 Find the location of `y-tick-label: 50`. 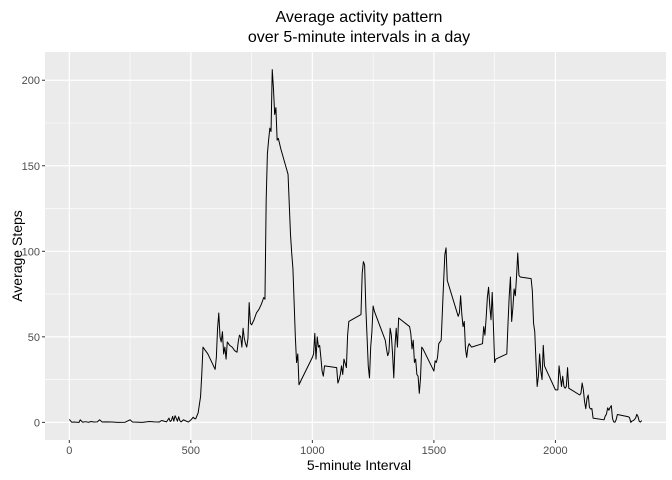

y-tick-label: 50 is located at coordinates (34, 338).